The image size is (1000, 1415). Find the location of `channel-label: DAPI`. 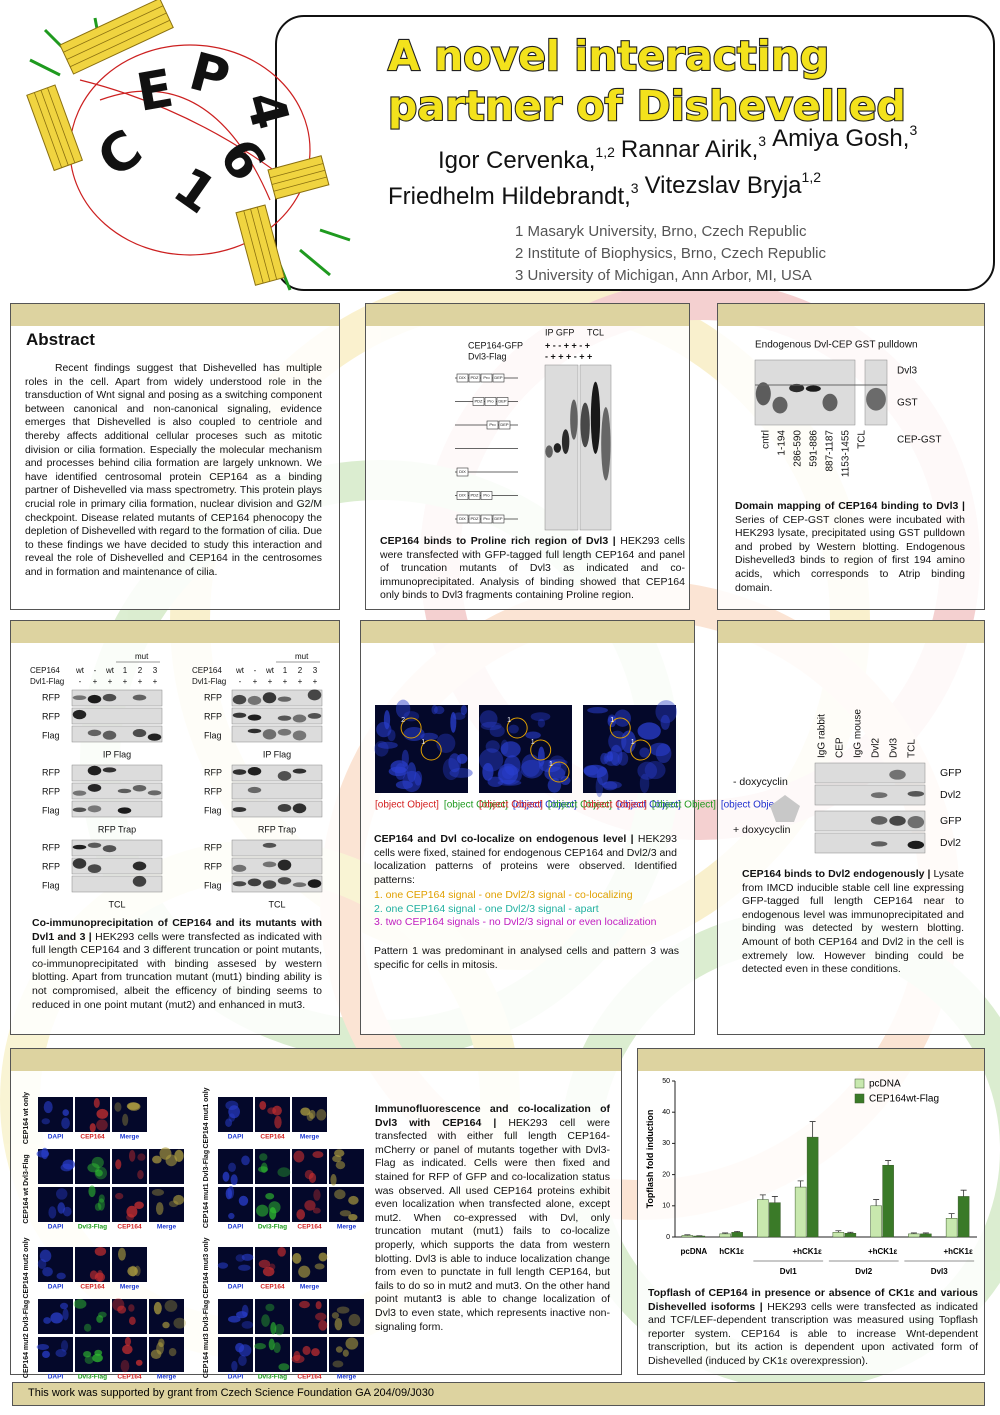

channel-label: DAPI is located at coordinates (236, 1137).